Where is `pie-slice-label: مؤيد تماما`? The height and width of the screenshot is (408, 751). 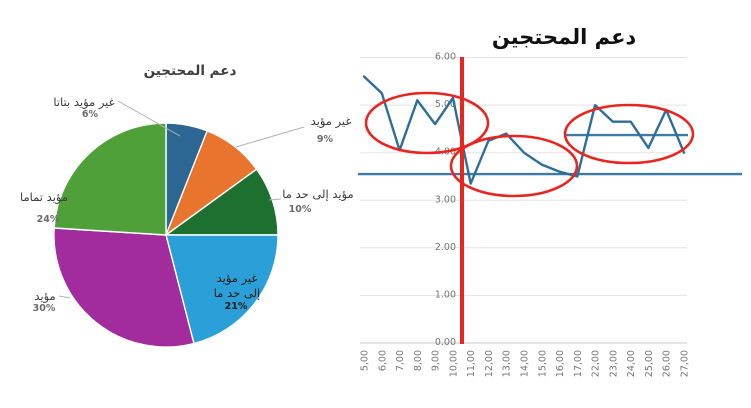
pie-slice-label: مؤيد تماما is located at coordinates (44, 197).